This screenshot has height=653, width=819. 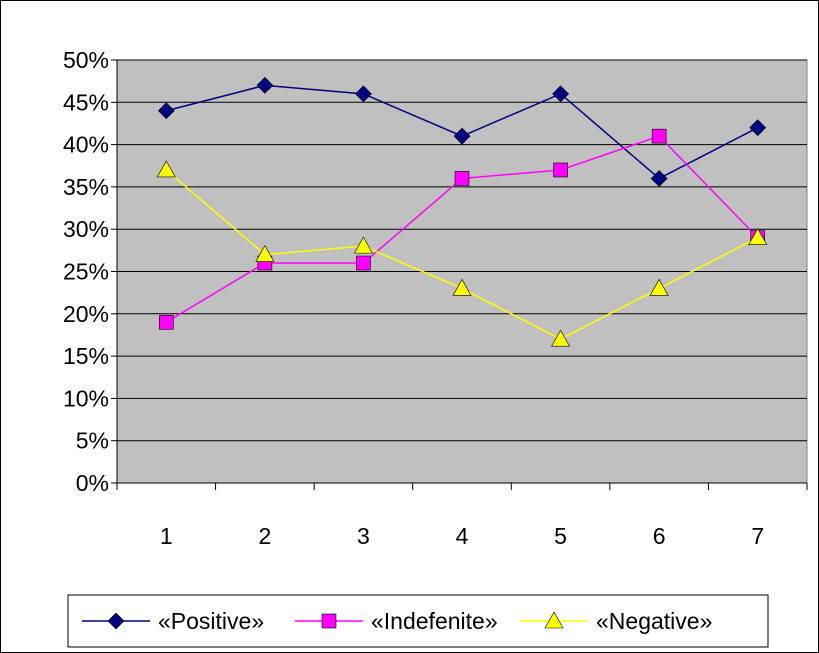 I want to click on x-tick-label: 3, so click(x=363, y=536).